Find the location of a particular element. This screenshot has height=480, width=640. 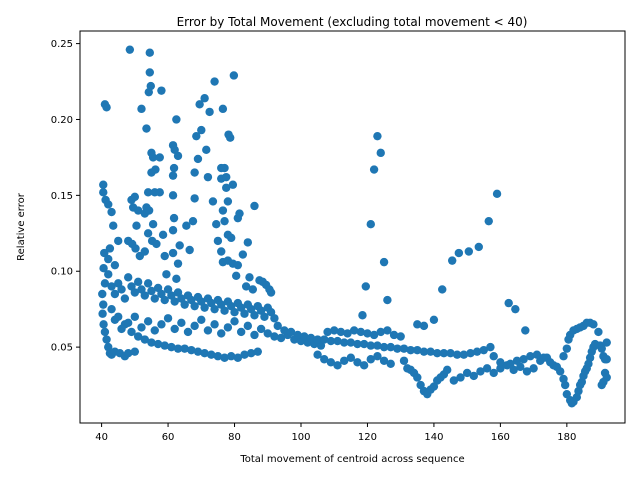

x-axis-ticks: 40 60 80 100 120 140 160 180 is located at coordinates (335, 433).